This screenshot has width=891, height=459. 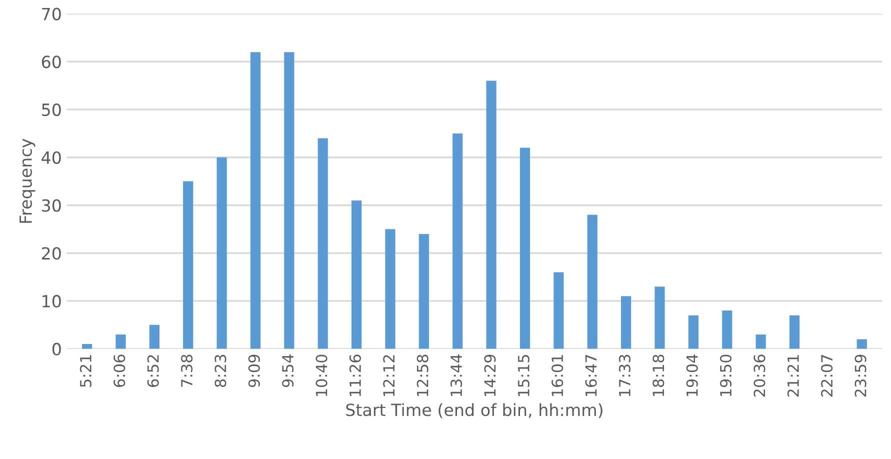 What do you see at coordinates (726, 375) in the screenshot?
I see `x-tick-label: 19:50` at bounding box center [726, 375].